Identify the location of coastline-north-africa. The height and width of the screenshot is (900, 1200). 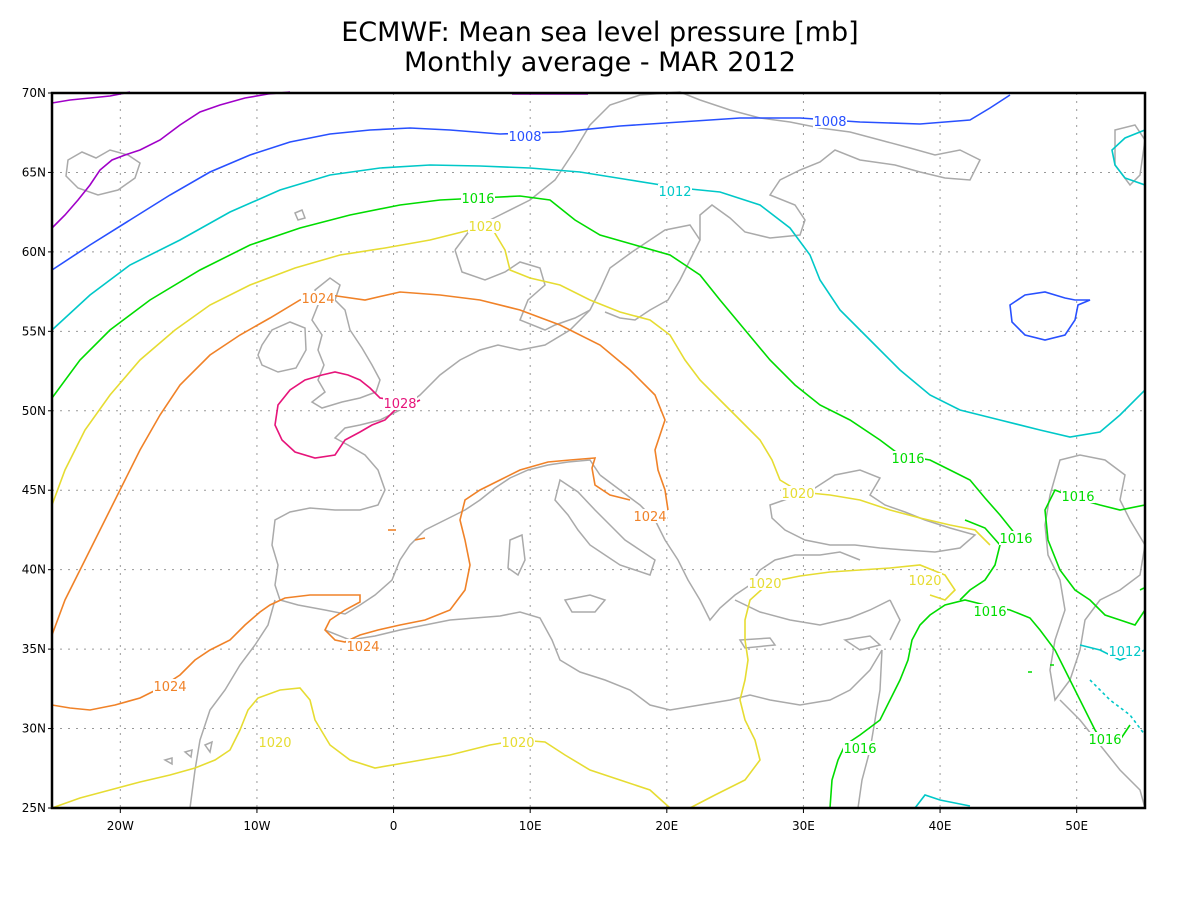
(536, 704).